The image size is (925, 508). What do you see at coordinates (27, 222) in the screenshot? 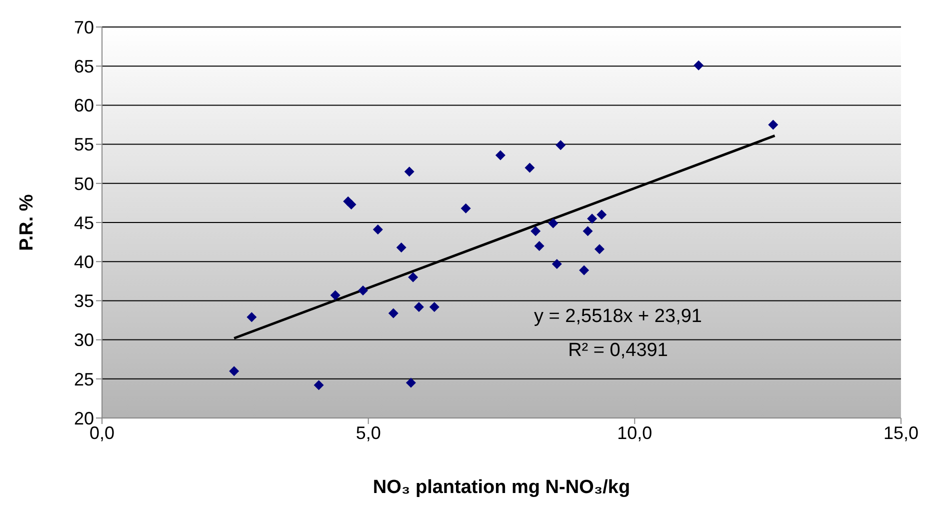
I see `y-axis-title: P.R. %` at bounding box center [27, 222].